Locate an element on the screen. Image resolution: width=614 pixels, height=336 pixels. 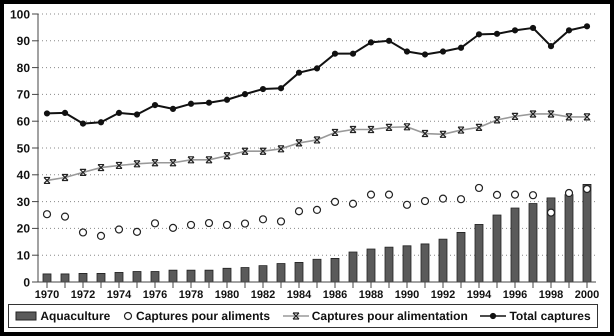
y-tick-label: 60 is located at coordinates (23, 121).